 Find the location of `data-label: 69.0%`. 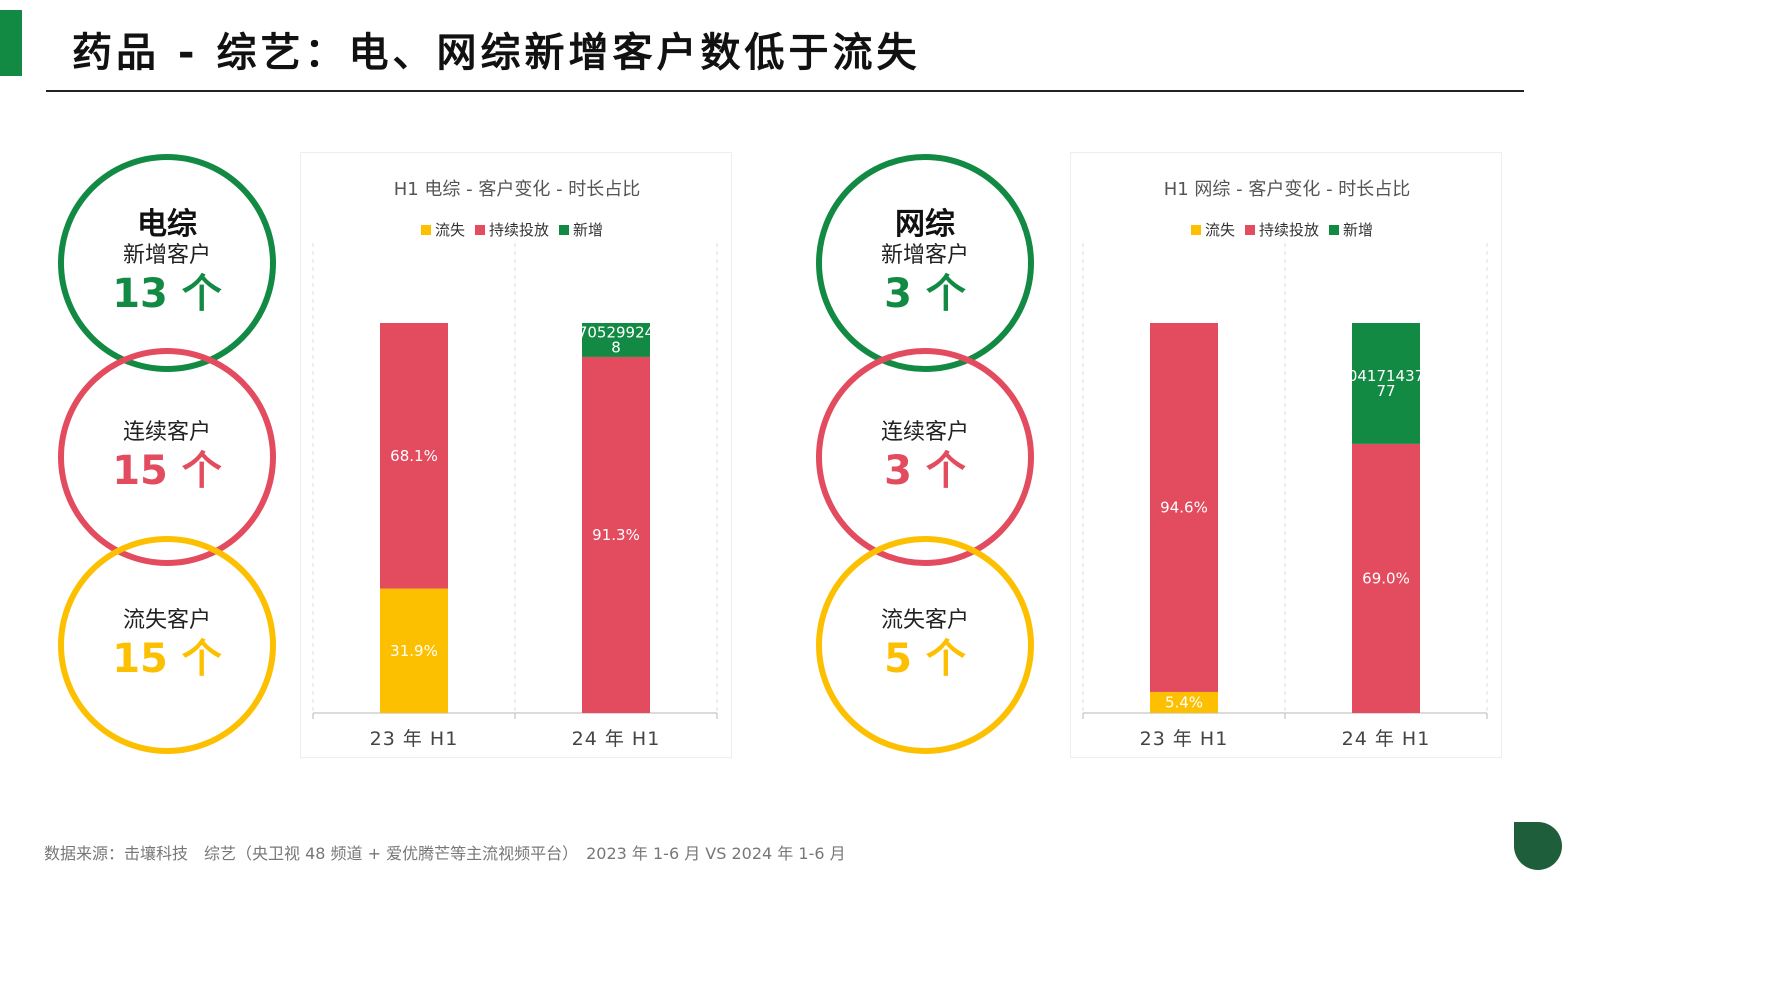

data-label: 69.0% is located at coordinates (1386, 578).